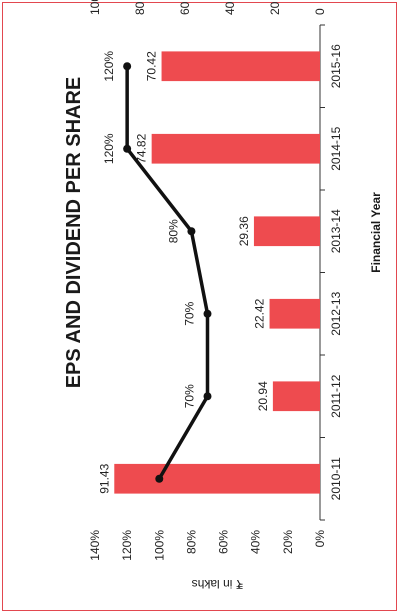 The width and height of the screenshot is (401, 615). I want to click on bar-value-label: 29.36, so click(244, 231).